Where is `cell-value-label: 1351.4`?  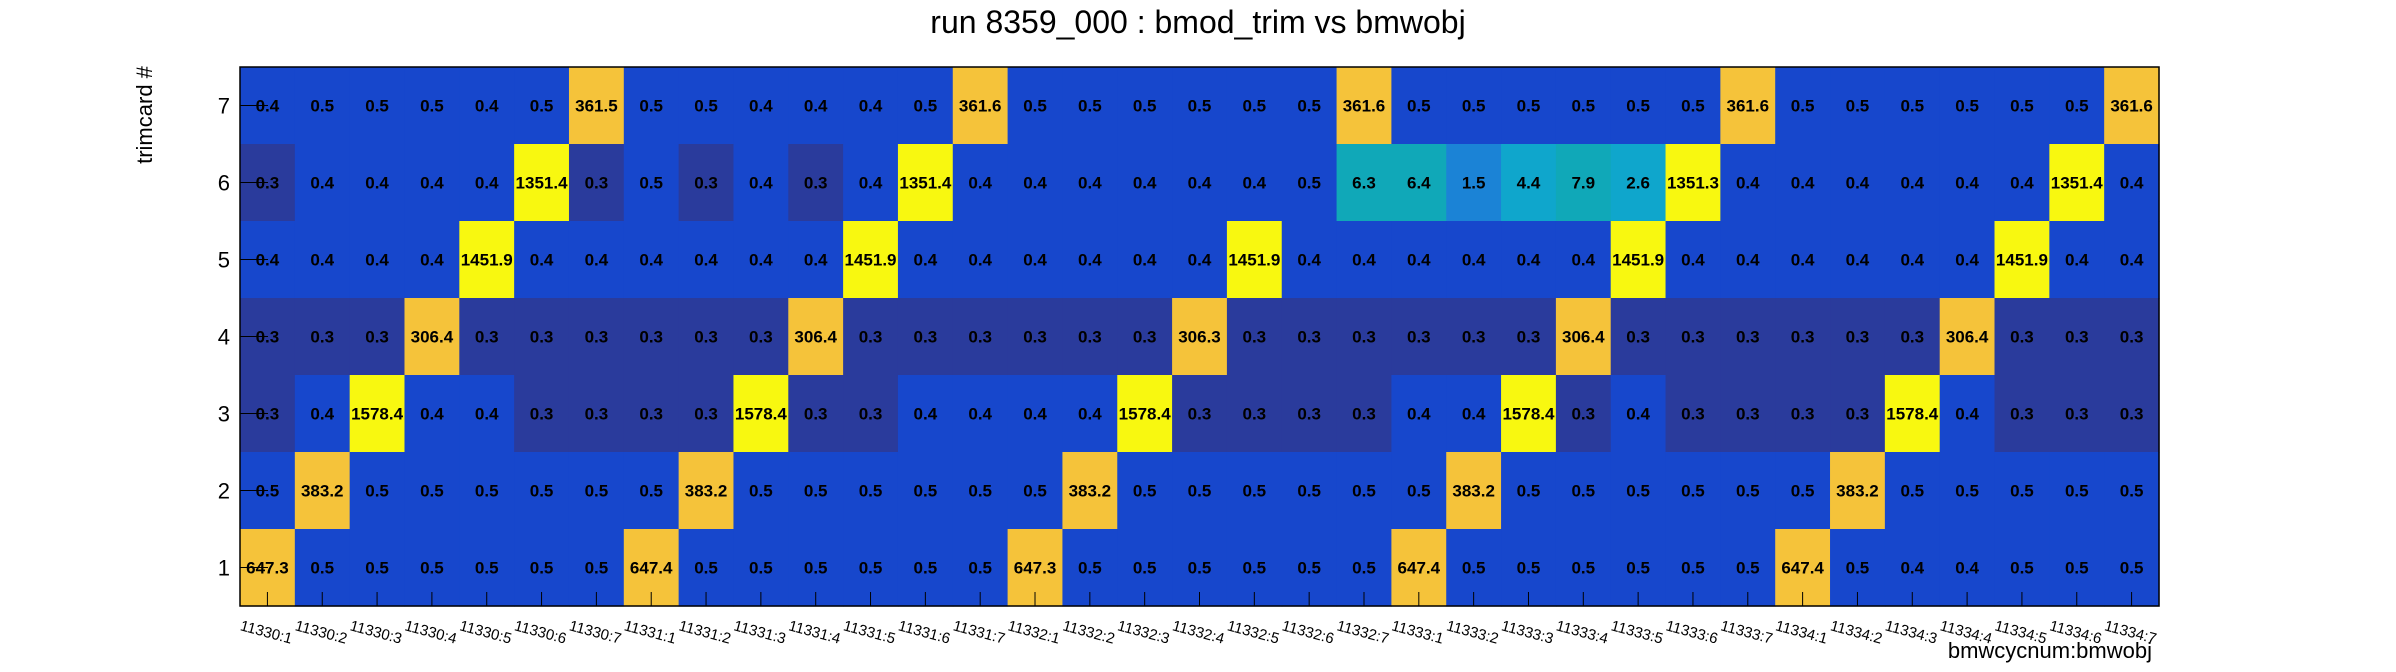
cell-value-label: 1351.4 is located at coordinates (925, 183).